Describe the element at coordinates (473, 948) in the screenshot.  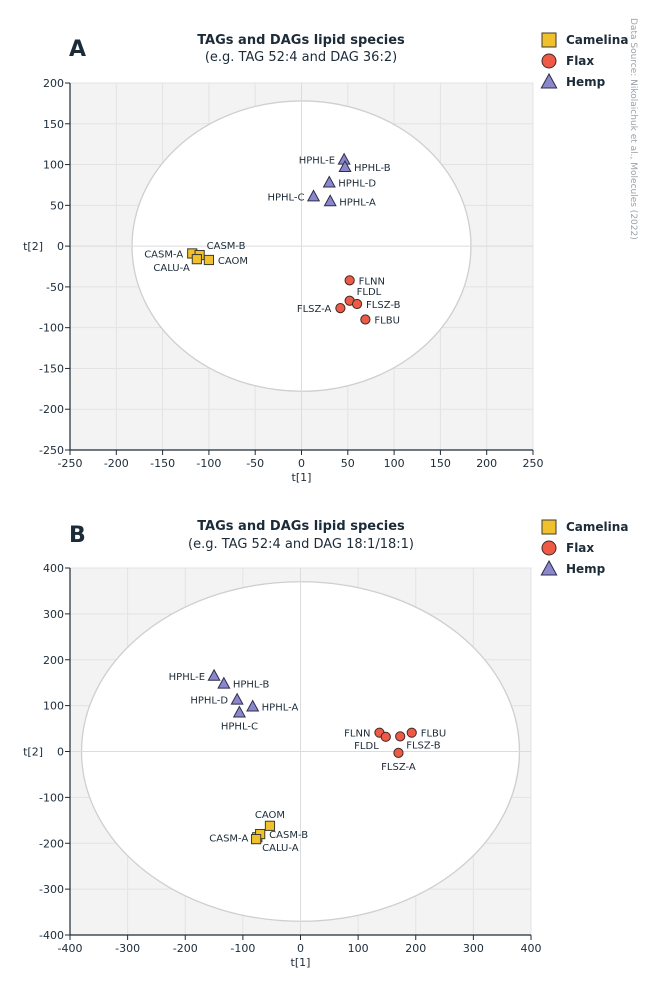
I see `x-tick-label: 300` at that location.